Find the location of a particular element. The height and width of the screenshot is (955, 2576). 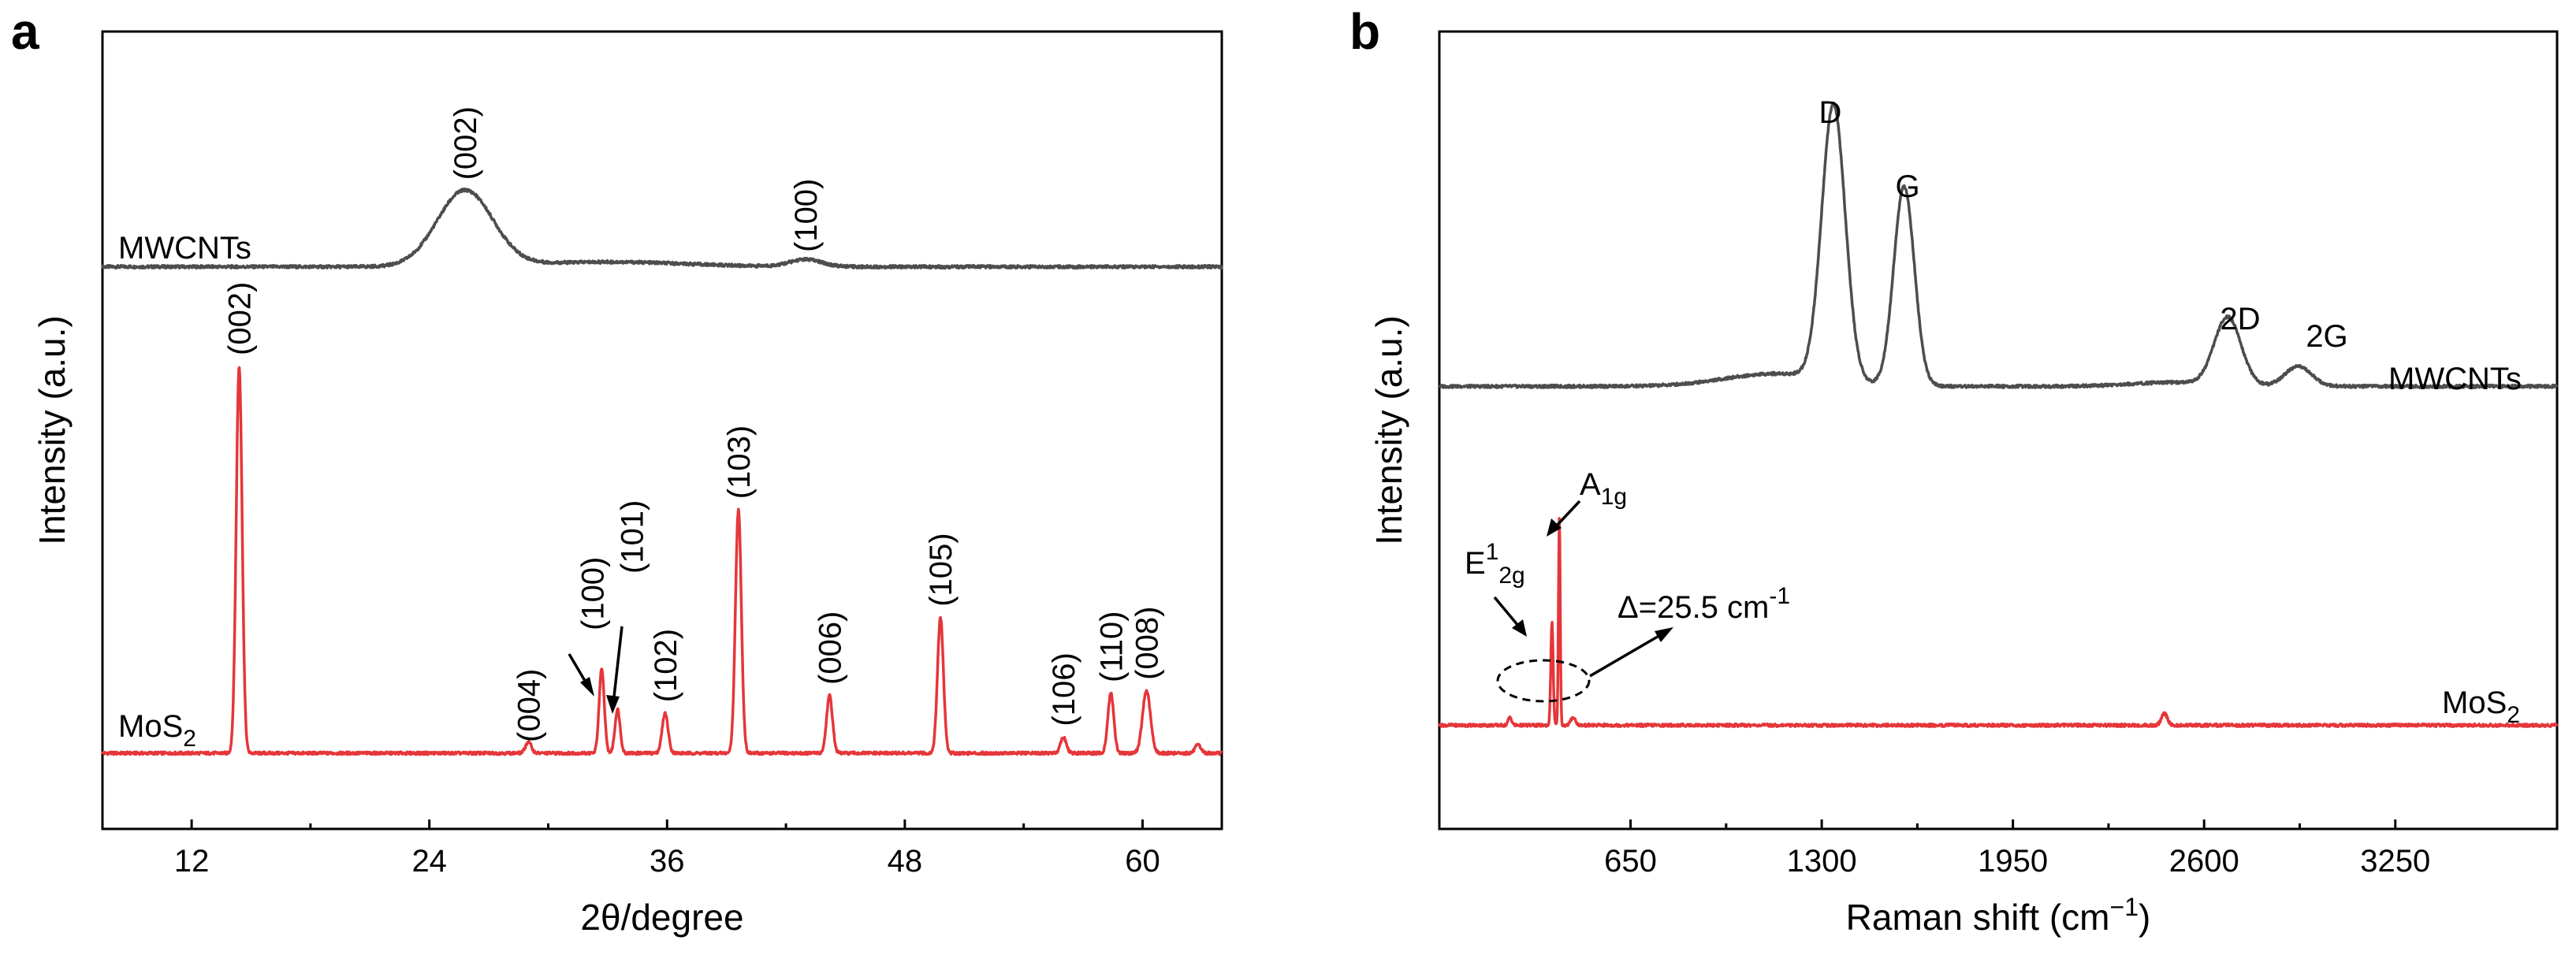

panel-b-x-ticks: 650 1300 1950 2600 3250 is located at coordinates (2017, 849).